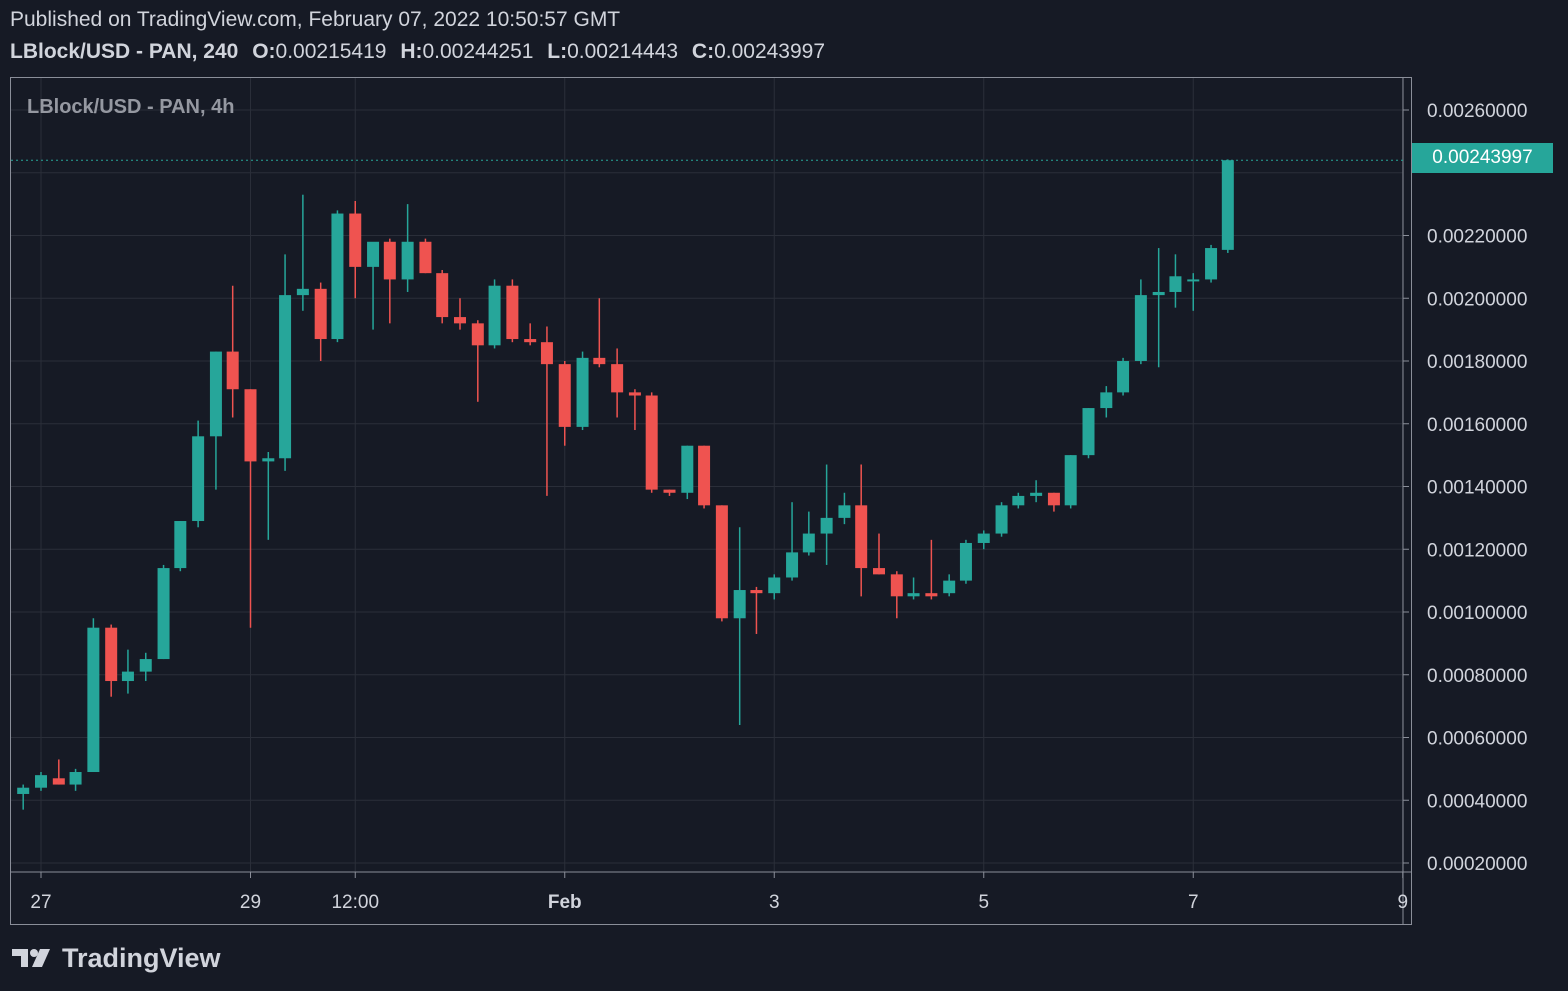 This screenshot has height=991, width=1568. I want to click on y-tick-label: 0.00160000, so click(1477, 425).